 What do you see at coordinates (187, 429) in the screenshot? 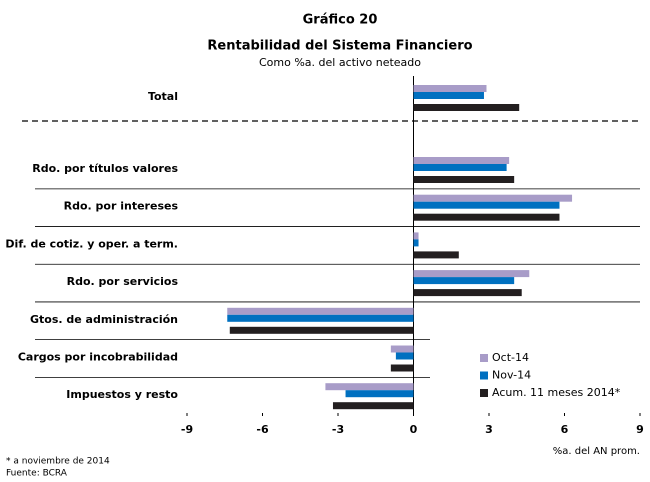
I see `x-tick-label: -9` at bounding box center [187, 429].